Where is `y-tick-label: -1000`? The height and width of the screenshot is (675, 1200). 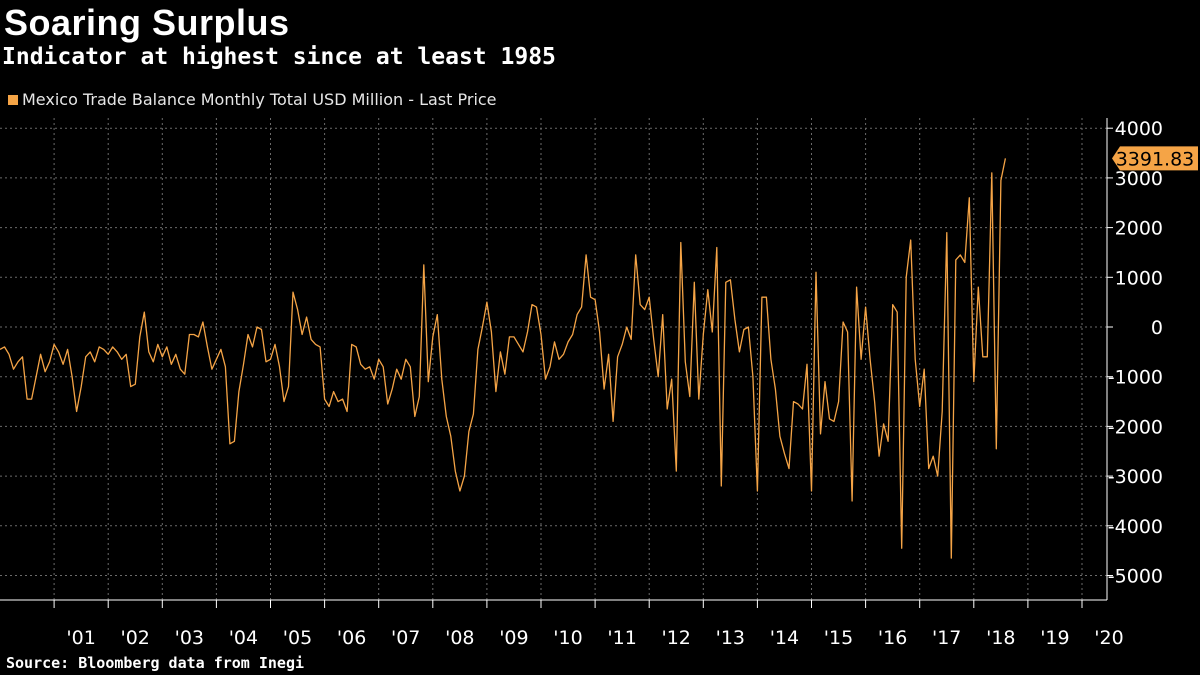 y-tick-label: -1000 is located at coordinates (1135, 378).